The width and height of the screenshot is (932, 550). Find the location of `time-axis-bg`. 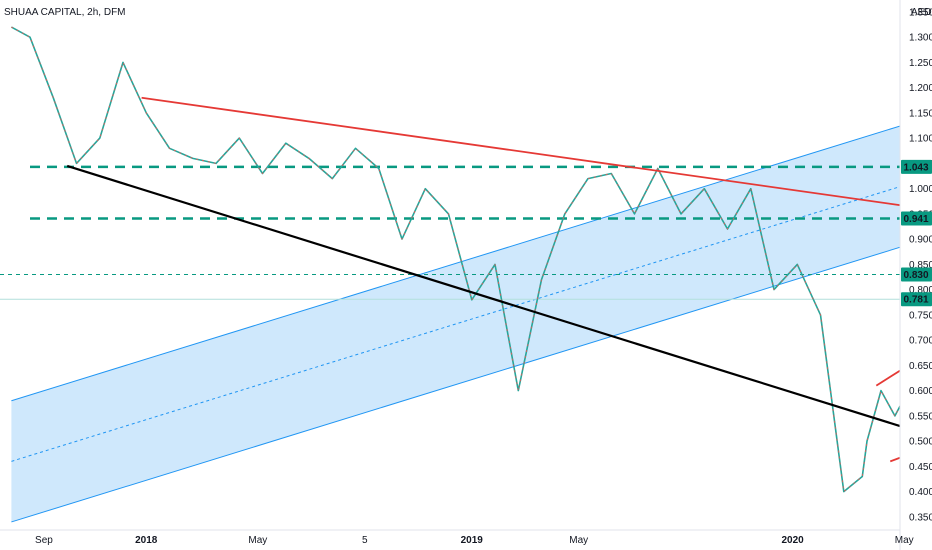

time-axis-bg is located at coordinates (466, 540).